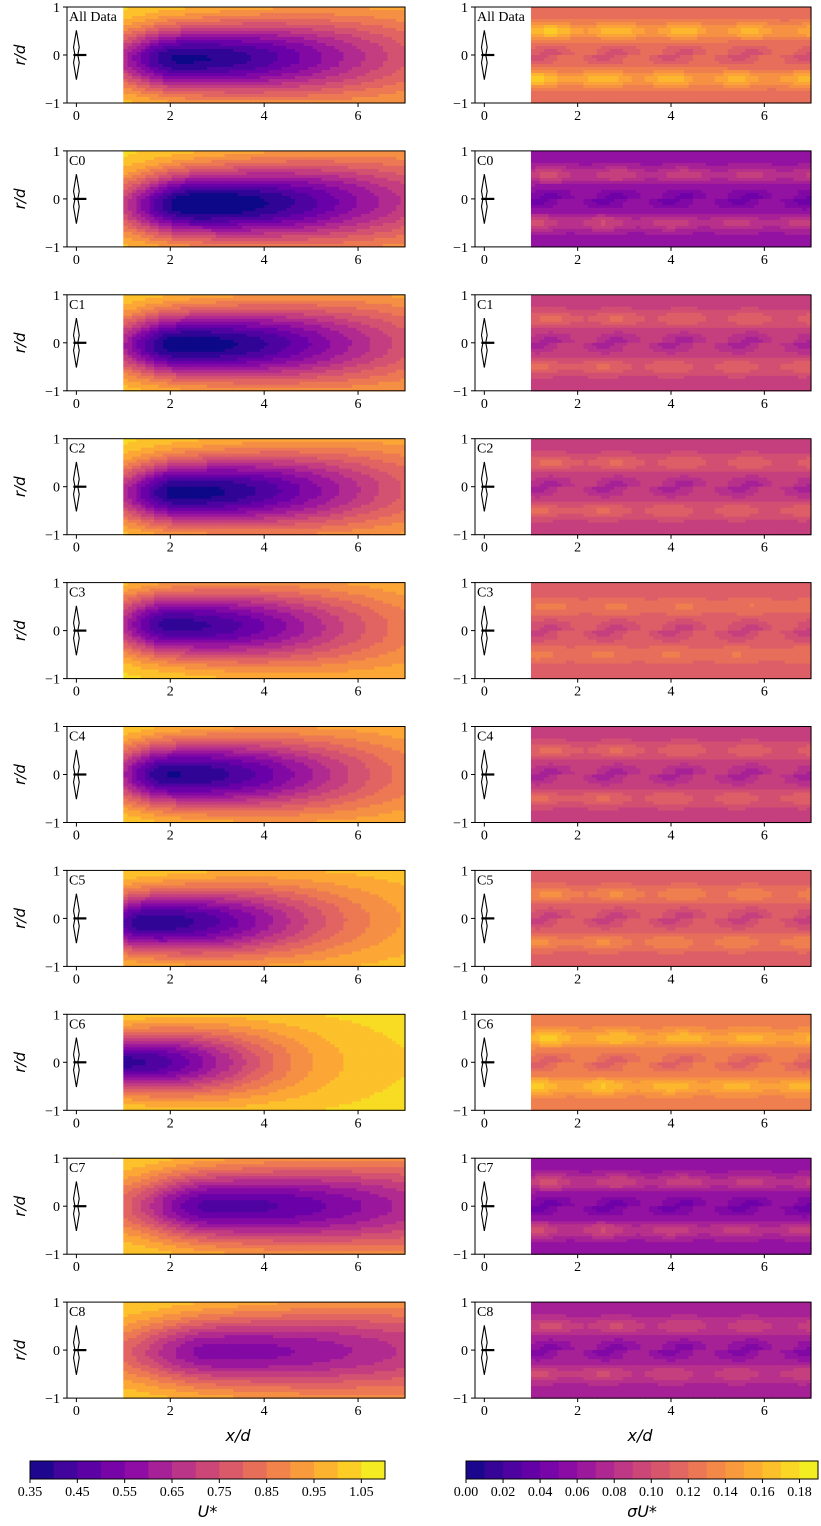 This screenshot has width=821, height=1526. Describe the element at coordinates (56, 8) in the screenshot. I see `y-tick-label: 1` at that location.